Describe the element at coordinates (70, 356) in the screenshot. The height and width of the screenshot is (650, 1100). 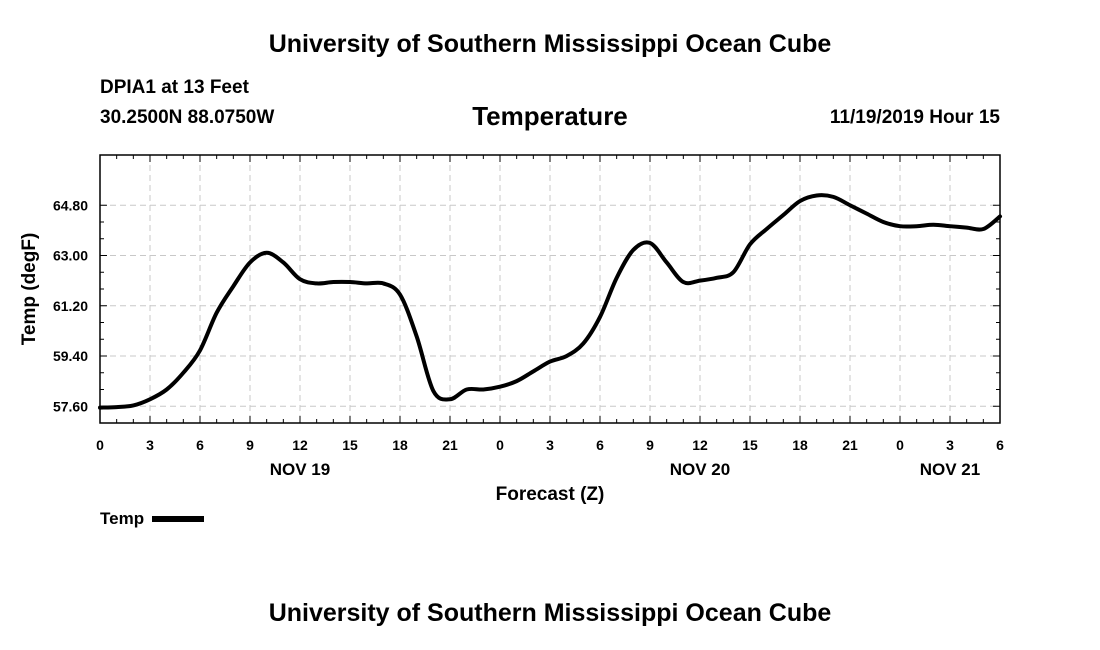
I see `y-tick-label: 59.40` at that location.